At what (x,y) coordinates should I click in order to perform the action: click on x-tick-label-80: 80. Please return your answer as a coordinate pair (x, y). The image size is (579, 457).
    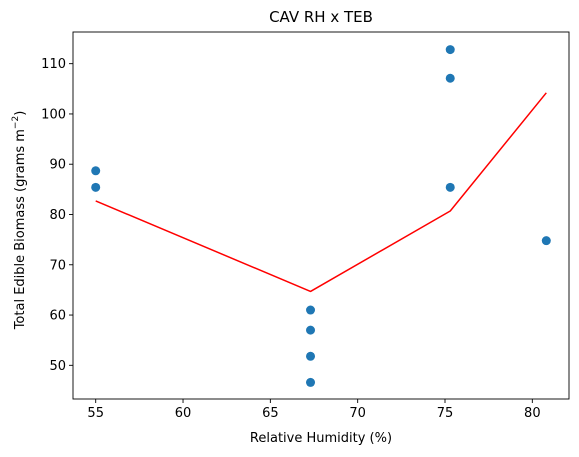
    Looking at the image, I should click on (532, 413).